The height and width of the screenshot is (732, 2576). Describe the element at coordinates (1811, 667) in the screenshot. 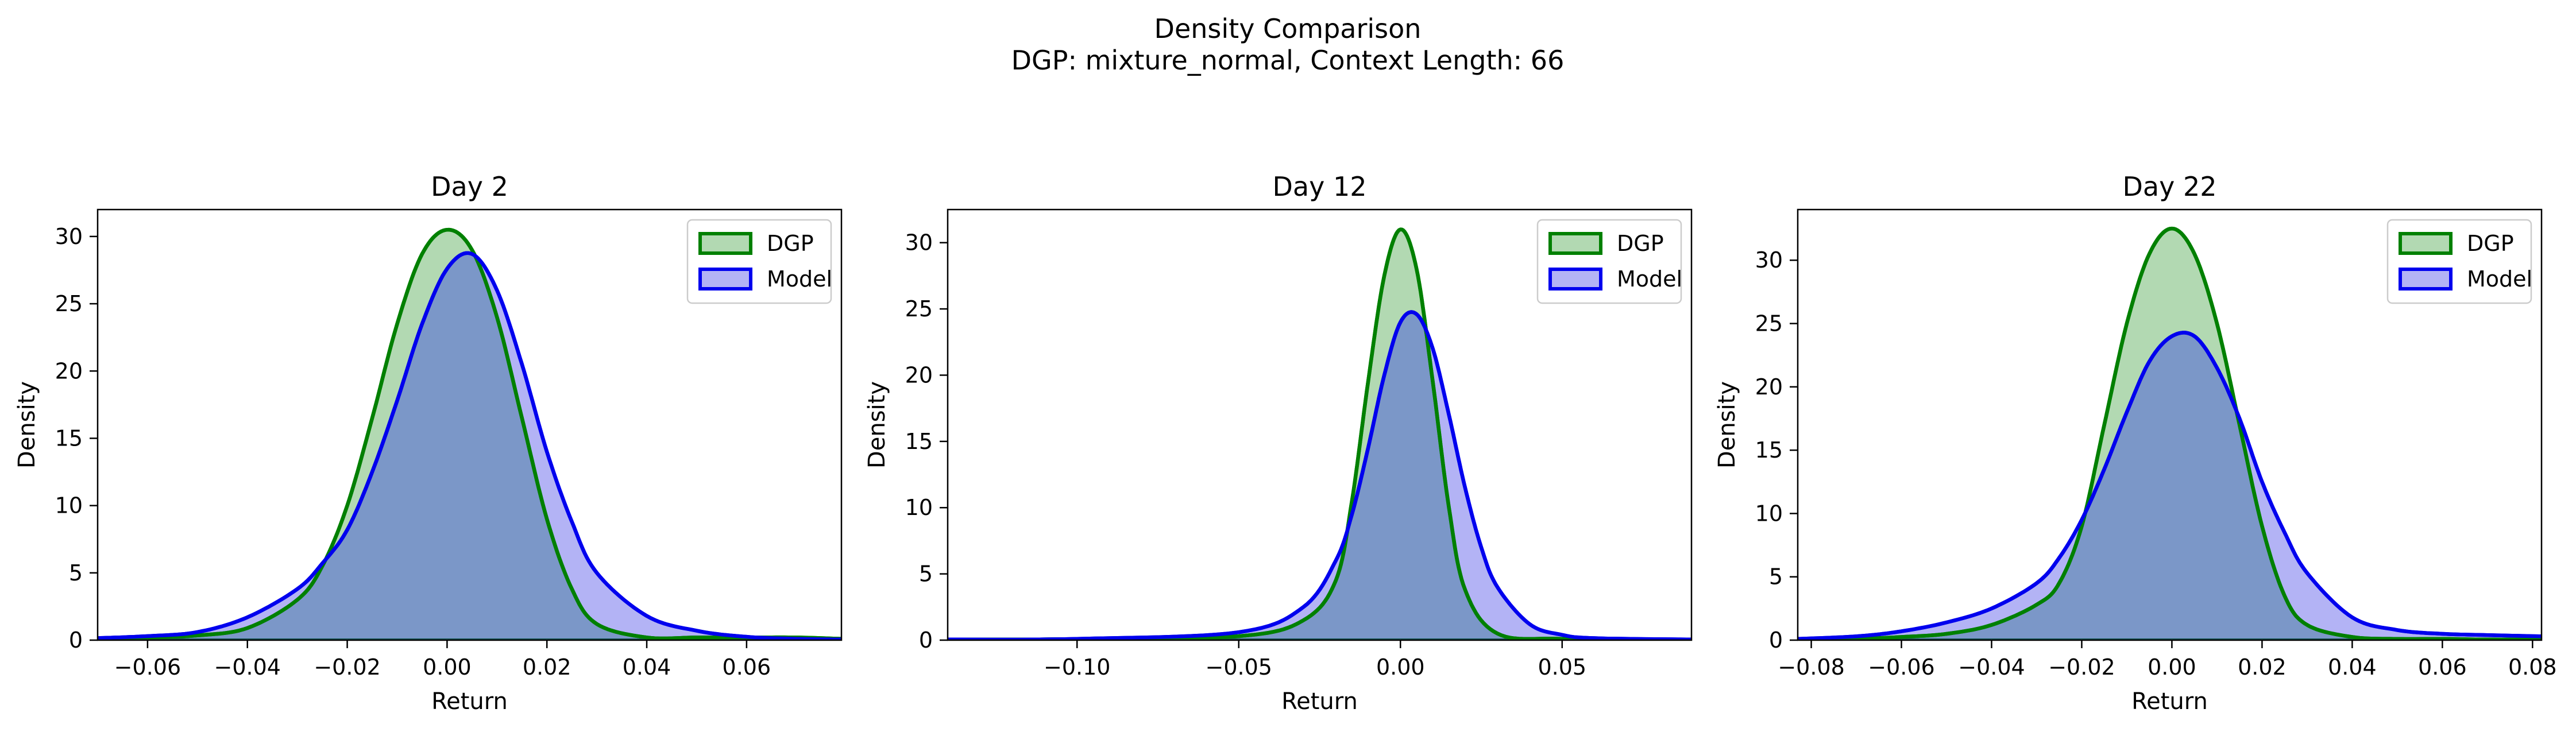

I see `x-tick-label: −0.08` at that location.